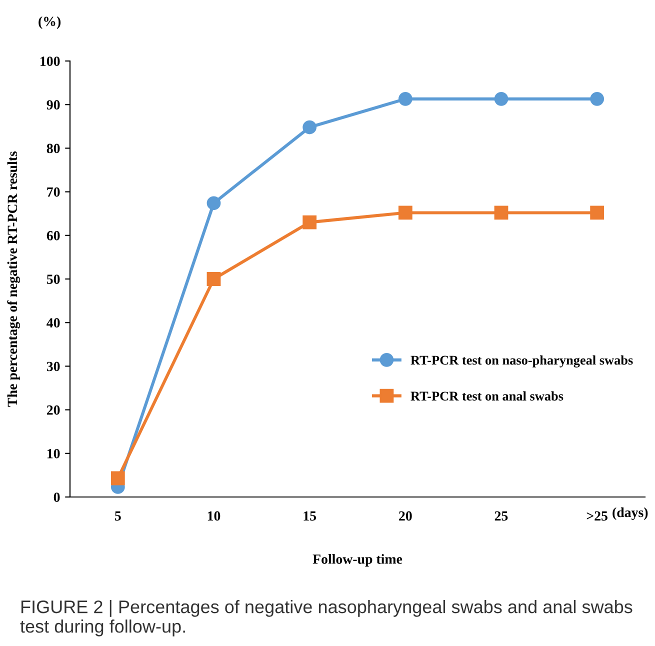 This screenshot has width=655, height=646. I want to click on y-tick-label: 0, so click(57, 497).